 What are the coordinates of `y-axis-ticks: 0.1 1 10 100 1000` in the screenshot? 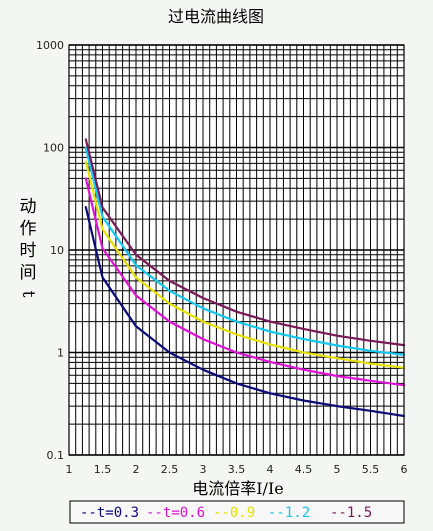 It's located at (50, 250).